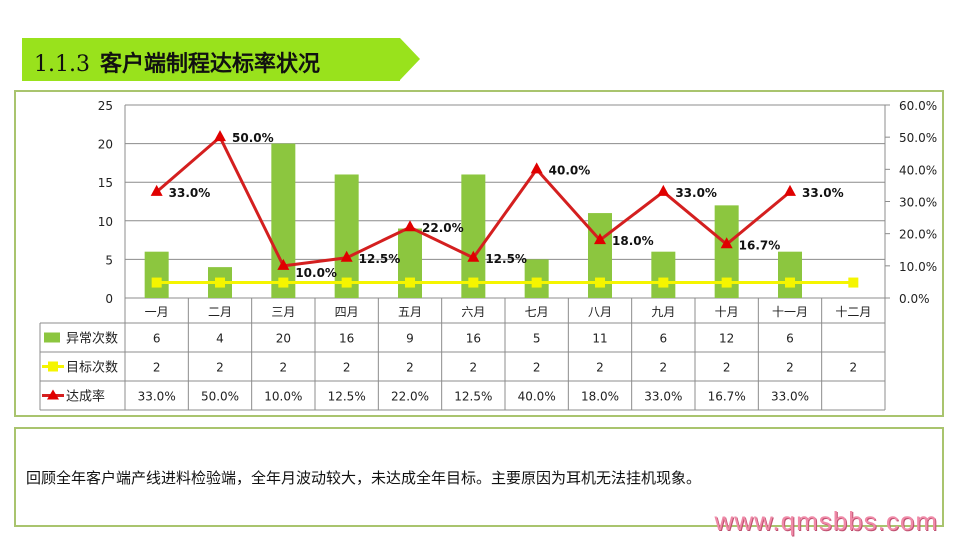  I want to click on title-banner, so click(211, 59).